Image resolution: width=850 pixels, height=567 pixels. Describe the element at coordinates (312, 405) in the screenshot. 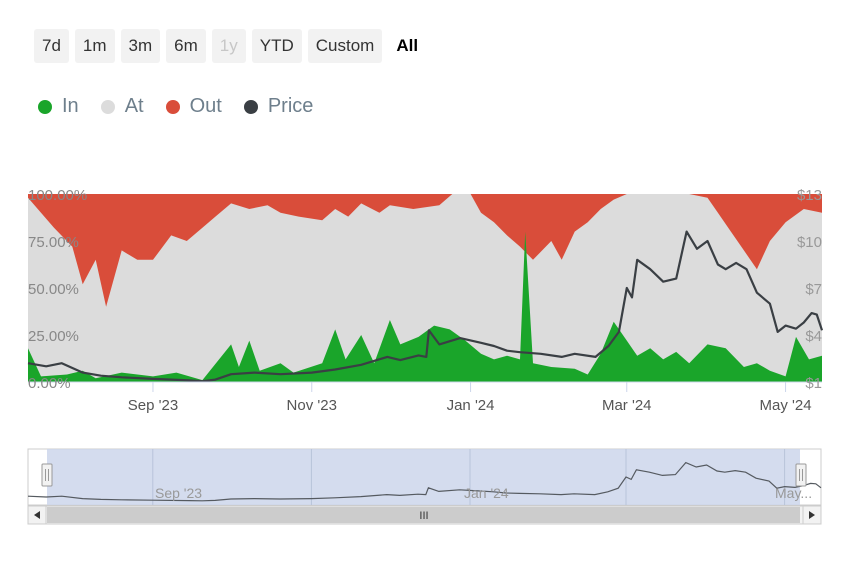

I see `x-tick-label: Nov '23` at that location.